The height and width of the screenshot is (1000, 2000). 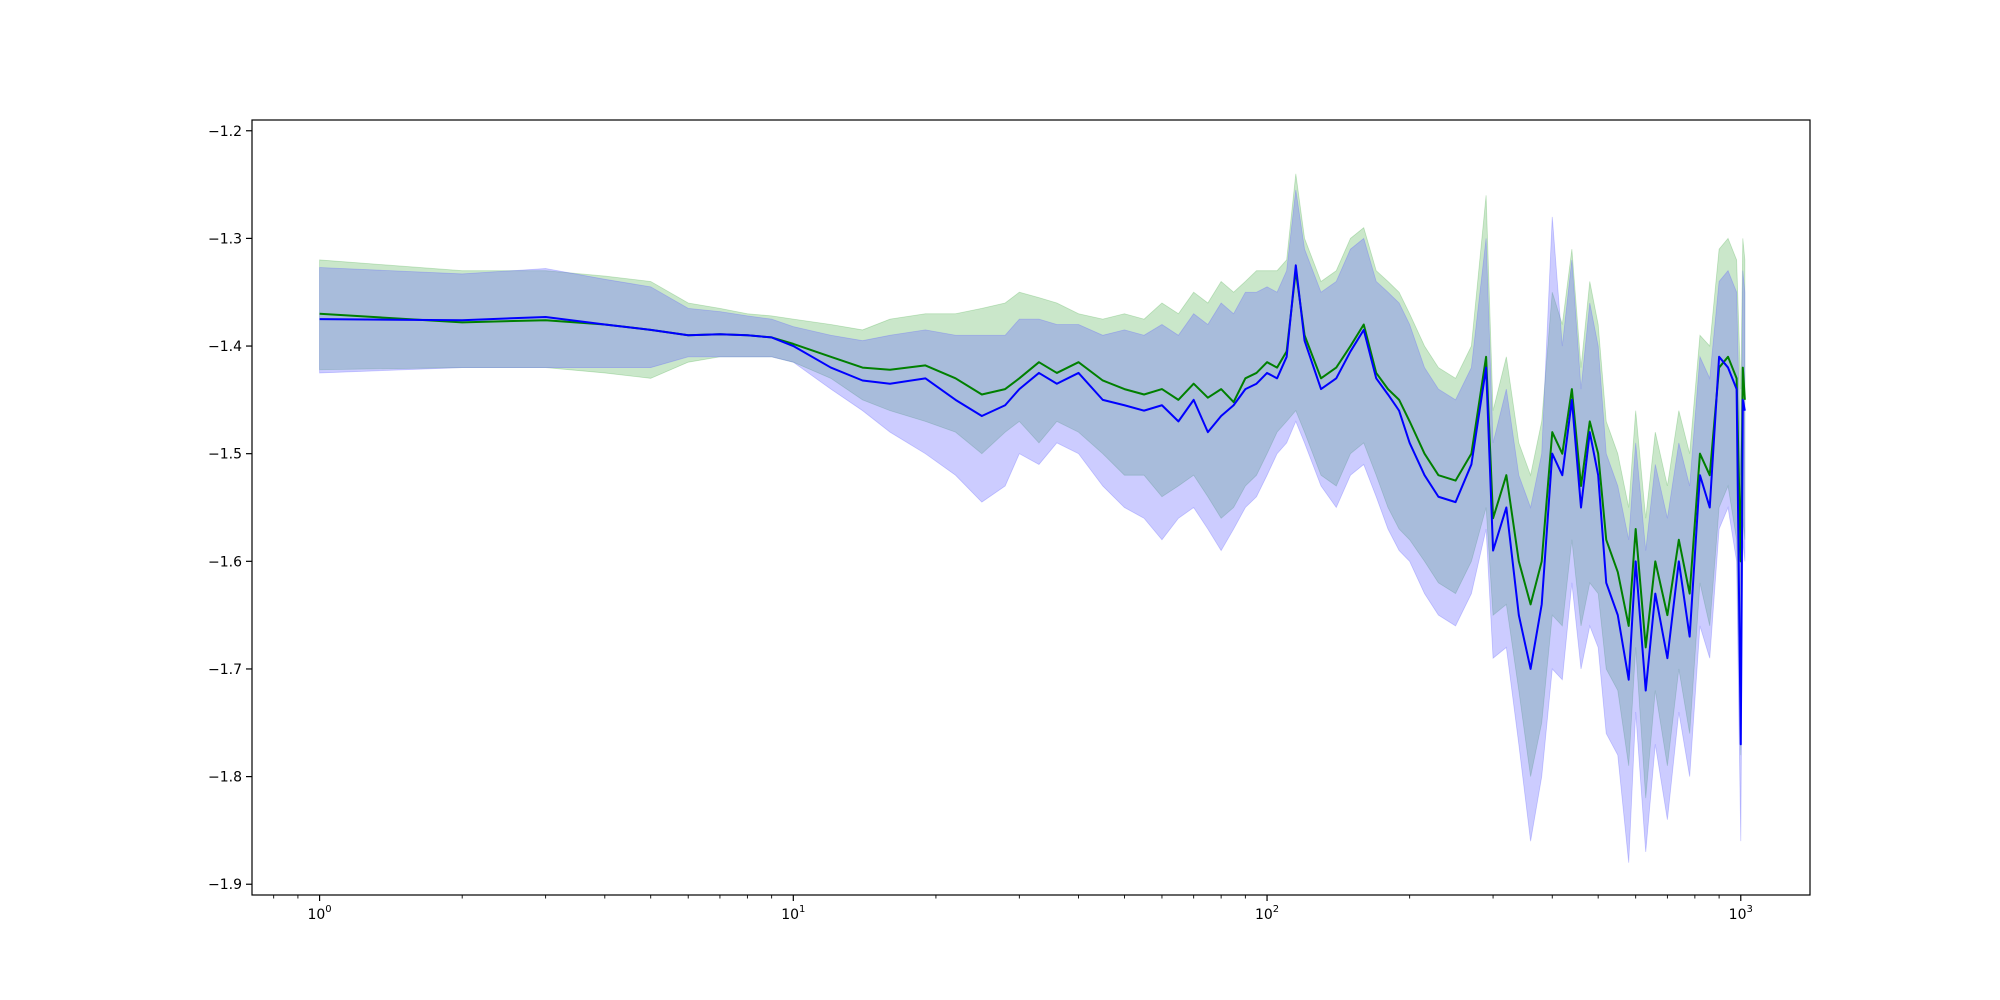 What do you see at coordinates (1013, 909) in the screenshot?
I see `x-axis: 10⁰ 10¹ 10² 10³` at bounding box center [1013, 909].